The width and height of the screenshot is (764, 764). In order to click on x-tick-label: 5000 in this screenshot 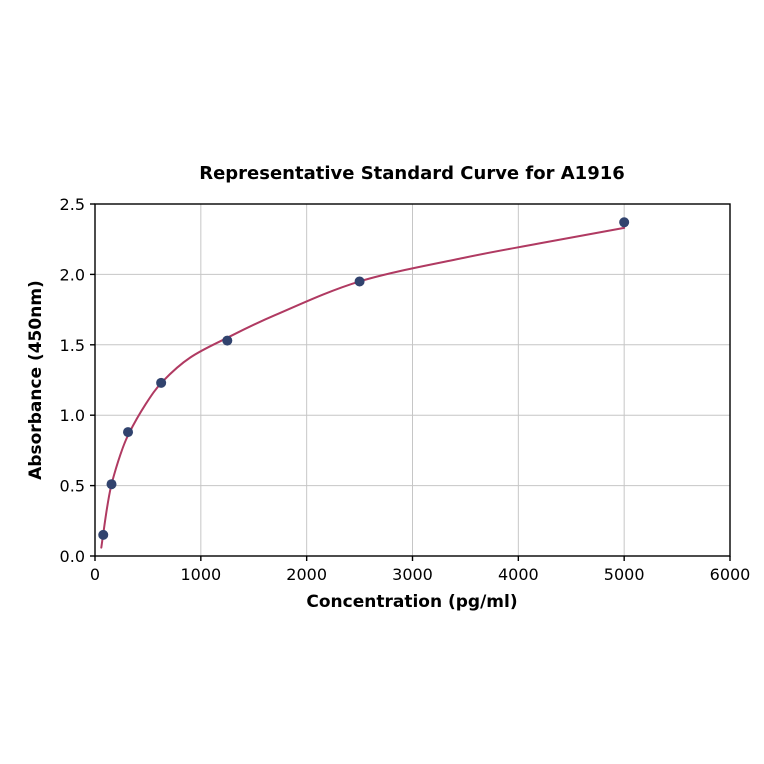, I will do `click(624, 574)`.